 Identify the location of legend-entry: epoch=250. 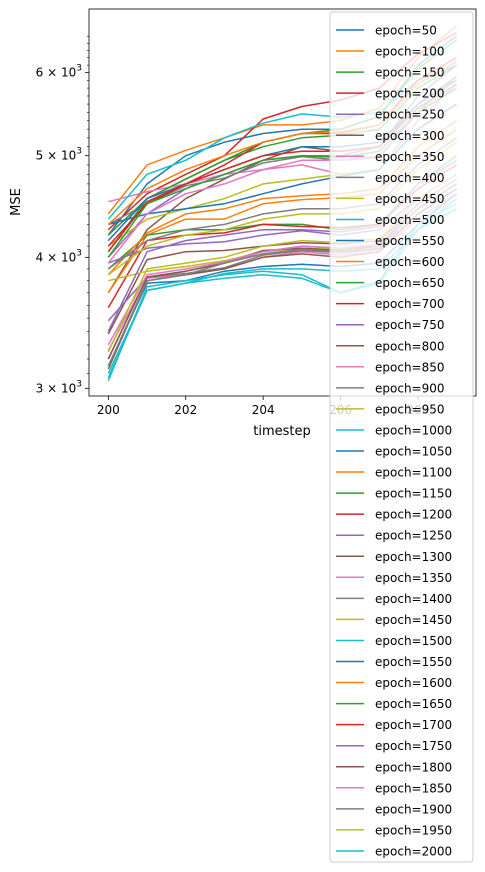
(390, 115).